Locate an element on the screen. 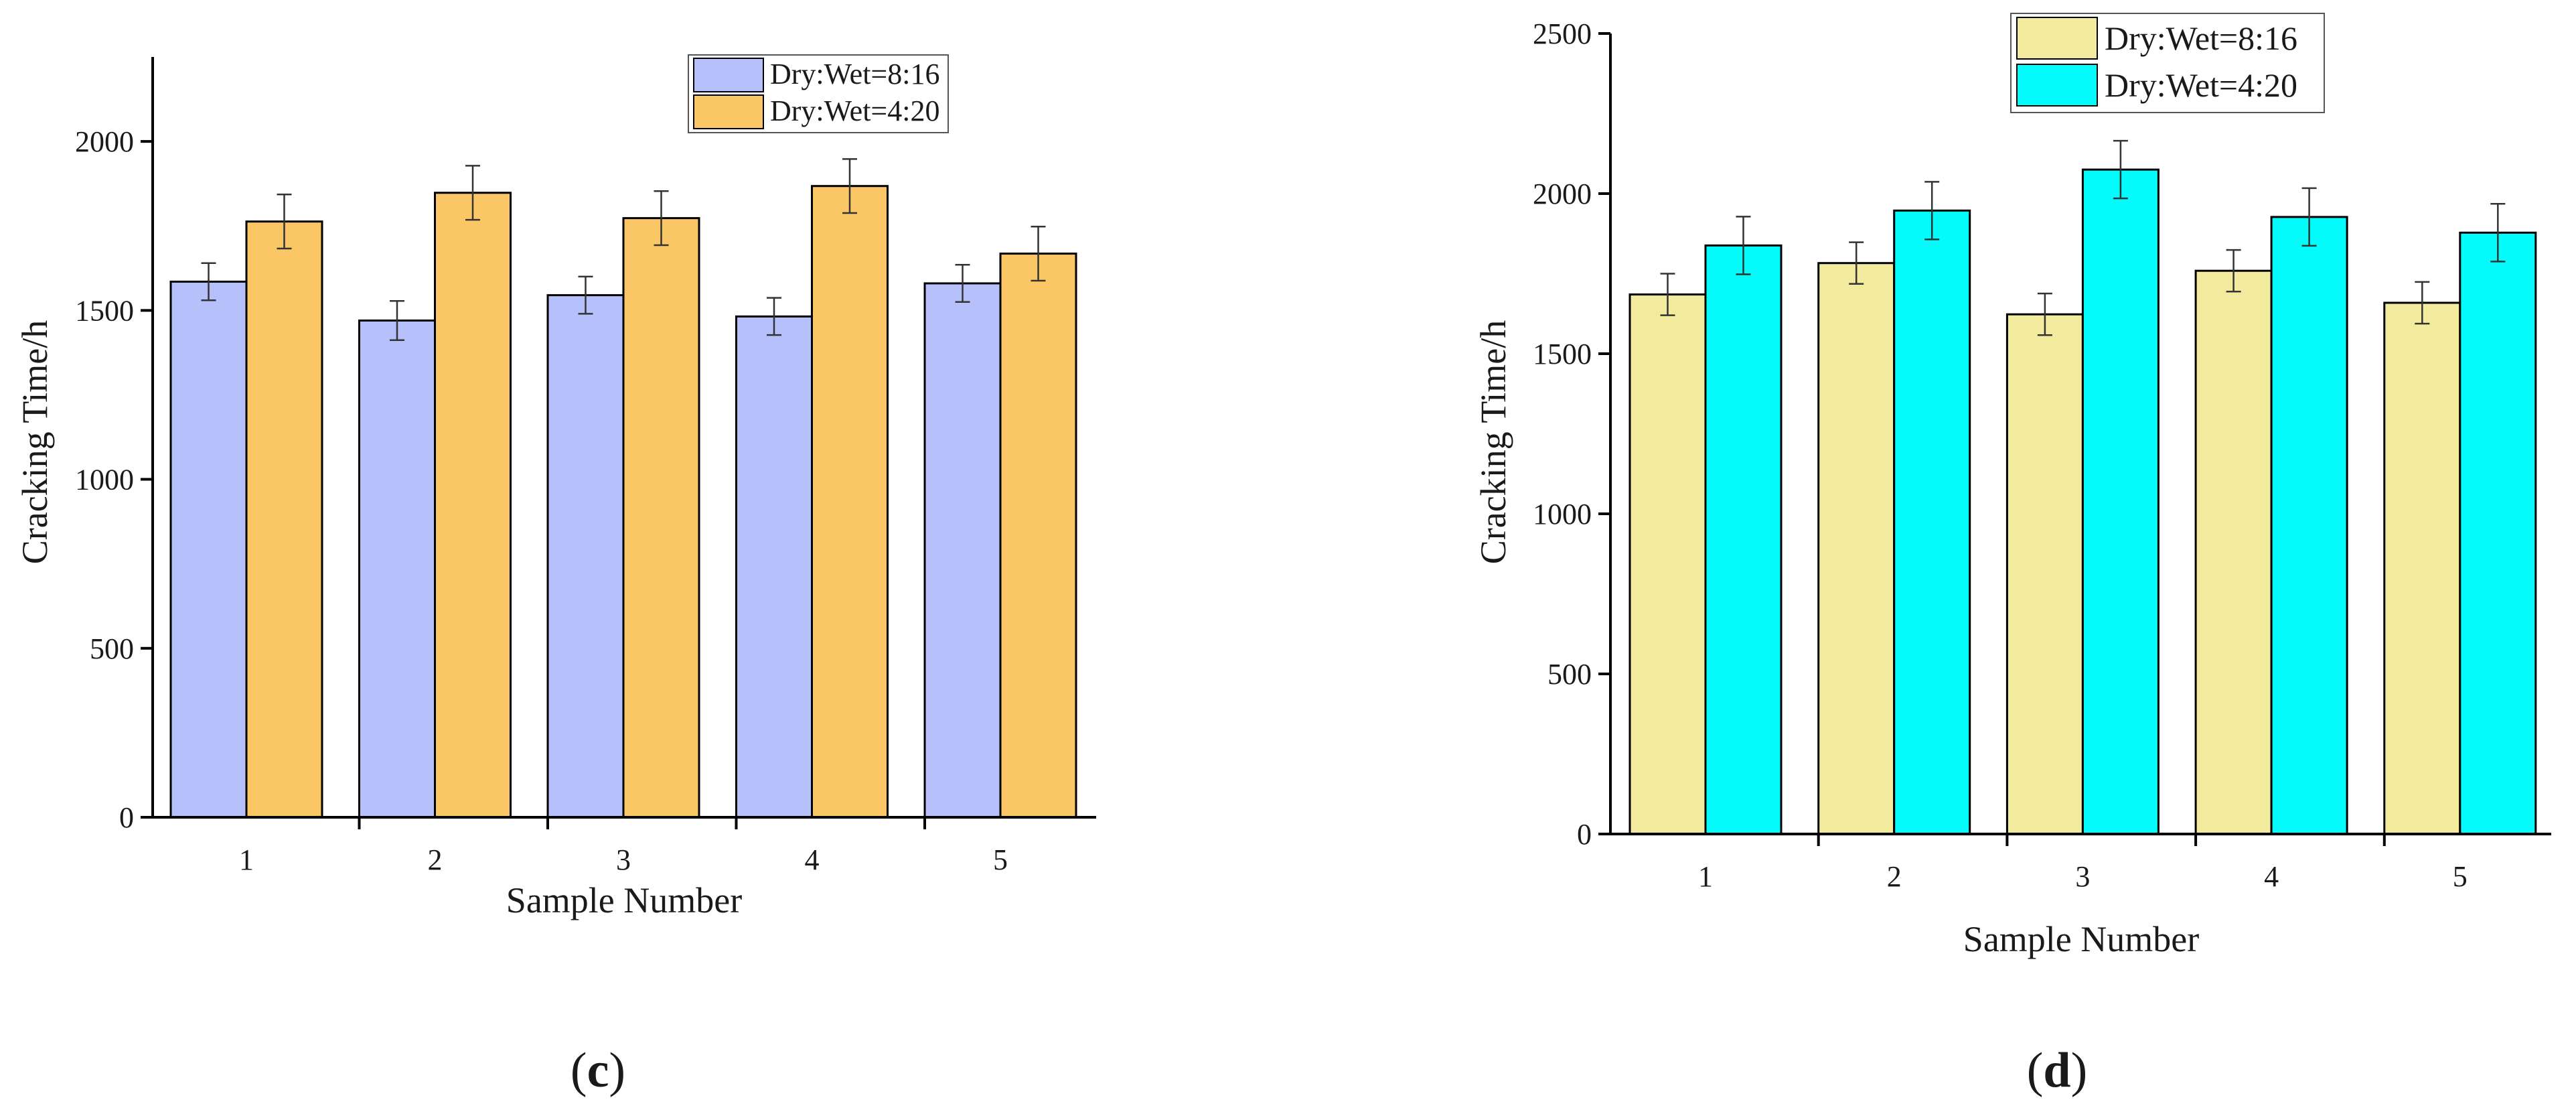  legend-label-d-1: Dry:Wet=8:16 is located at coordinates (2201, 38).